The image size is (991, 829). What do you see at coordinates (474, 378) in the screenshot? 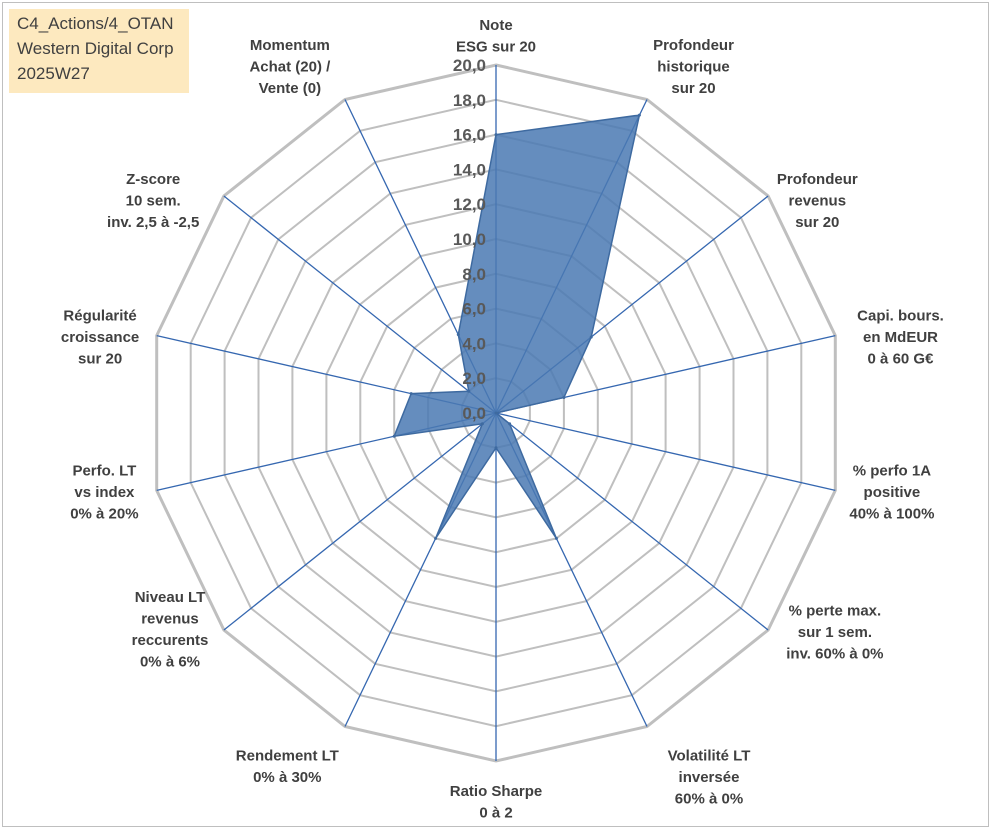
I see `tick-label: 2,0` at bounding box center [474, 378].